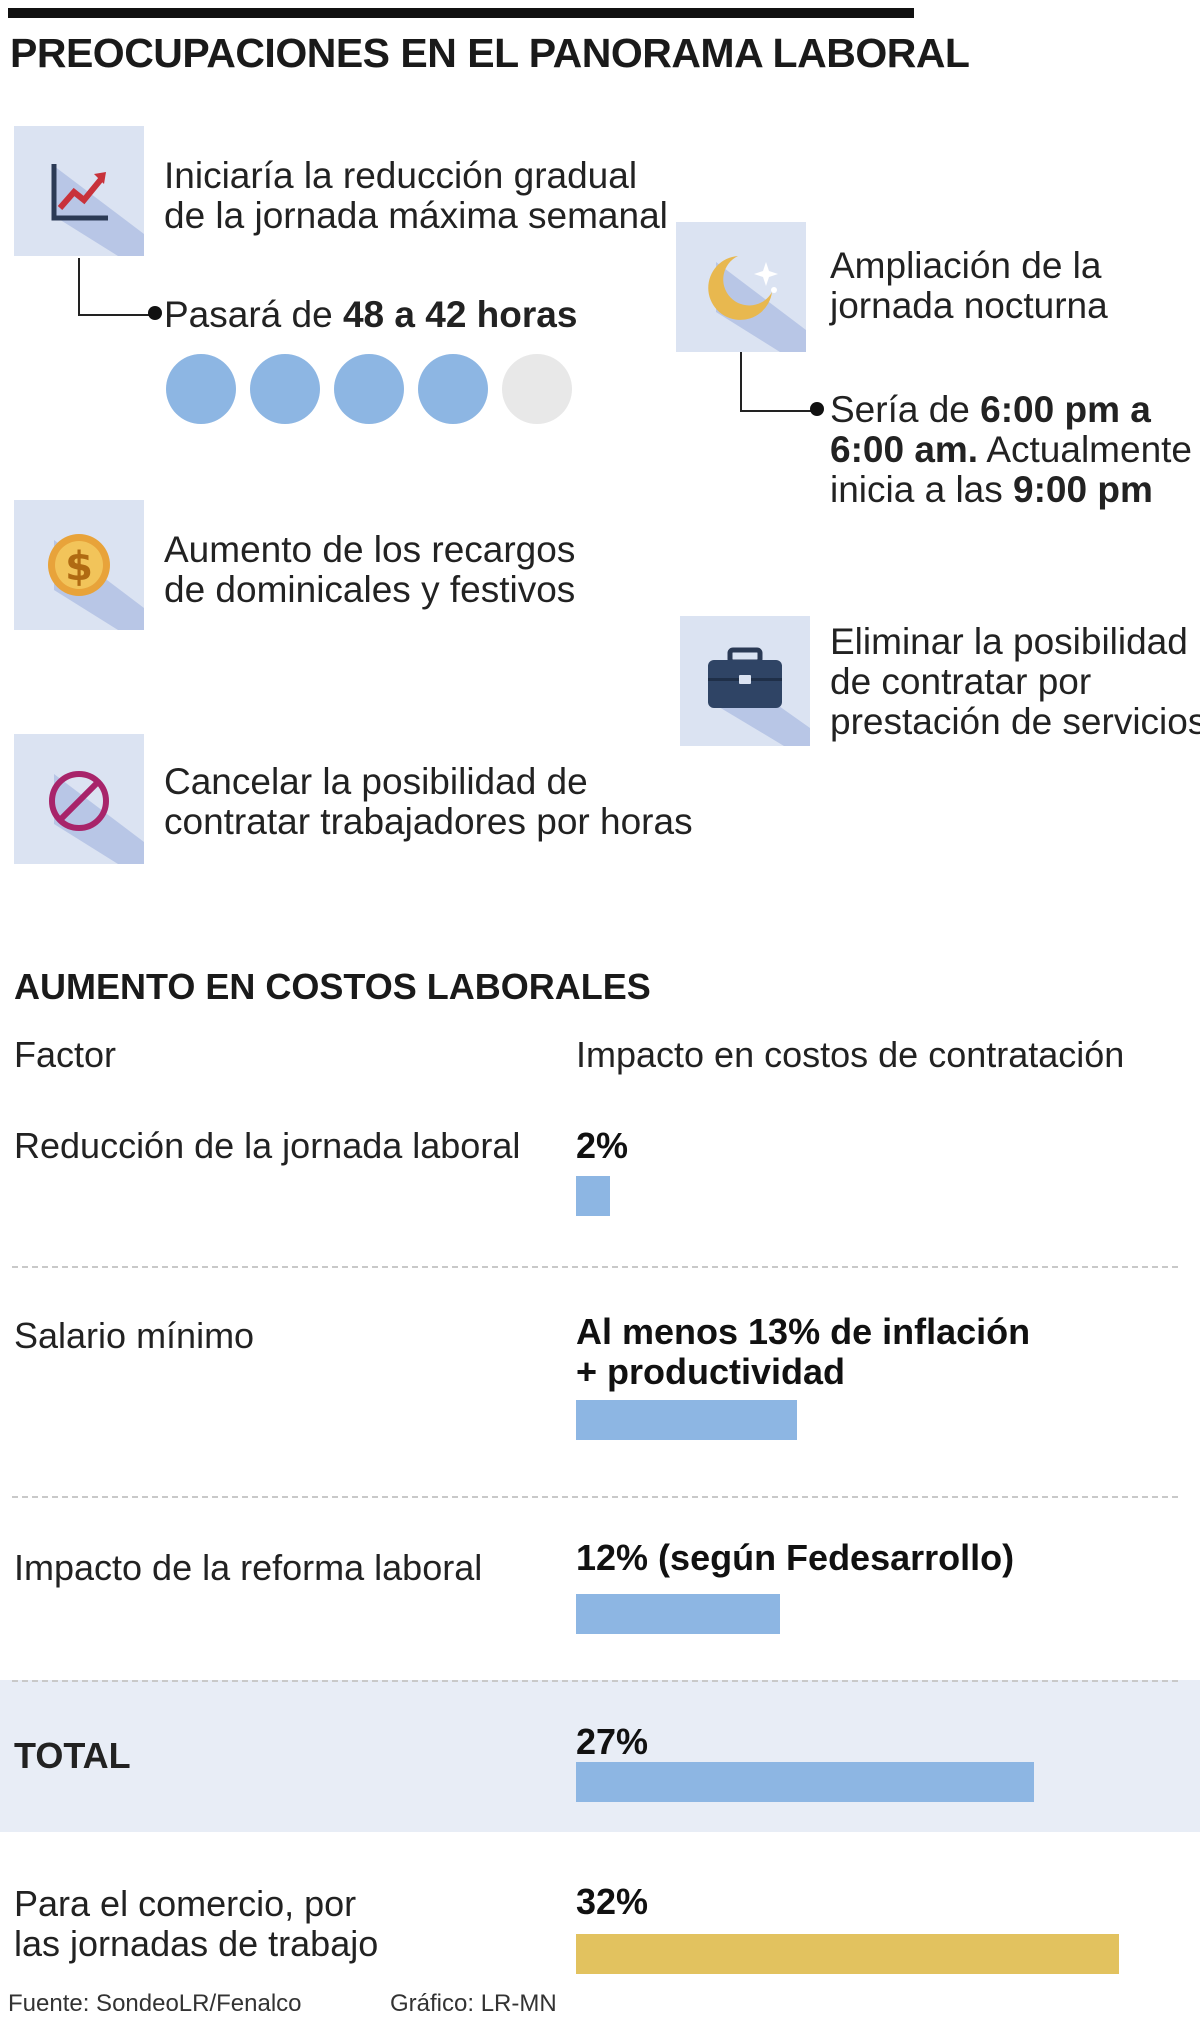  I want to click on rising-chart-icon-tile, so click(79, 191).